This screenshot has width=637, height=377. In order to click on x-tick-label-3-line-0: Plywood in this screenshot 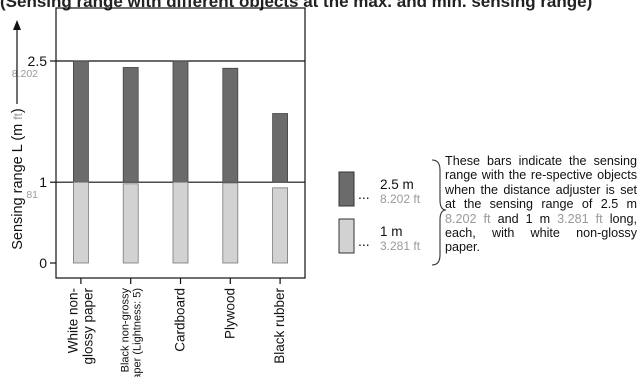, I will do `click(229, 313)`.